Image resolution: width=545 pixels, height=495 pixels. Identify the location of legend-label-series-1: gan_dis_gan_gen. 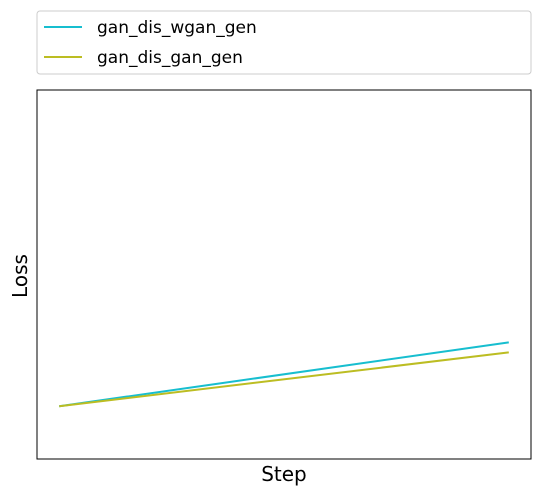
(170, 58).